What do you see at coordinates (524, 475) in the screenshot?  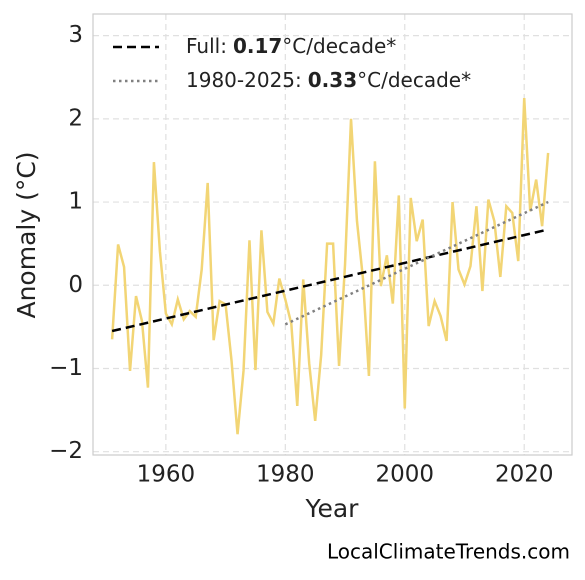 I see `x-tick-label: 2020` at bounding box center [524, 475].